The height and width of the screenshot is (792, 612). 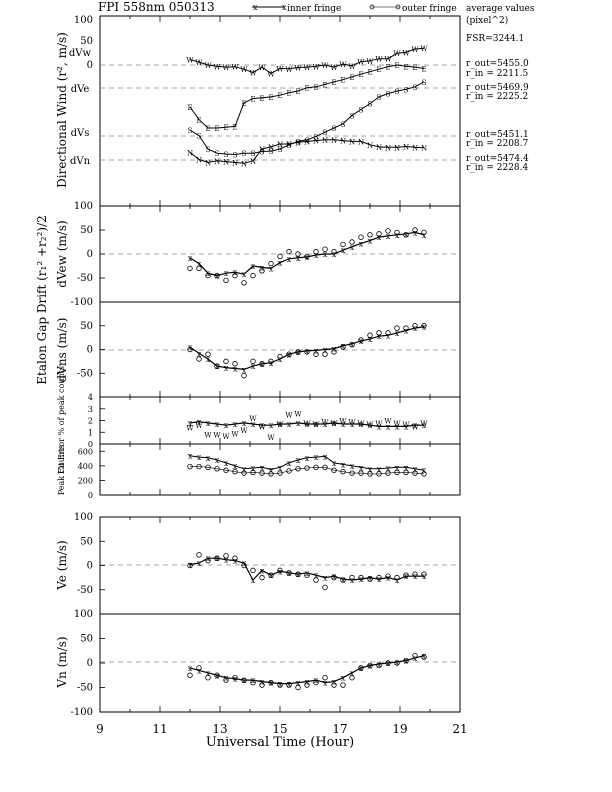 I want to click on dVns-ylabel: dVns (m/s), so click(x=62, y=350).